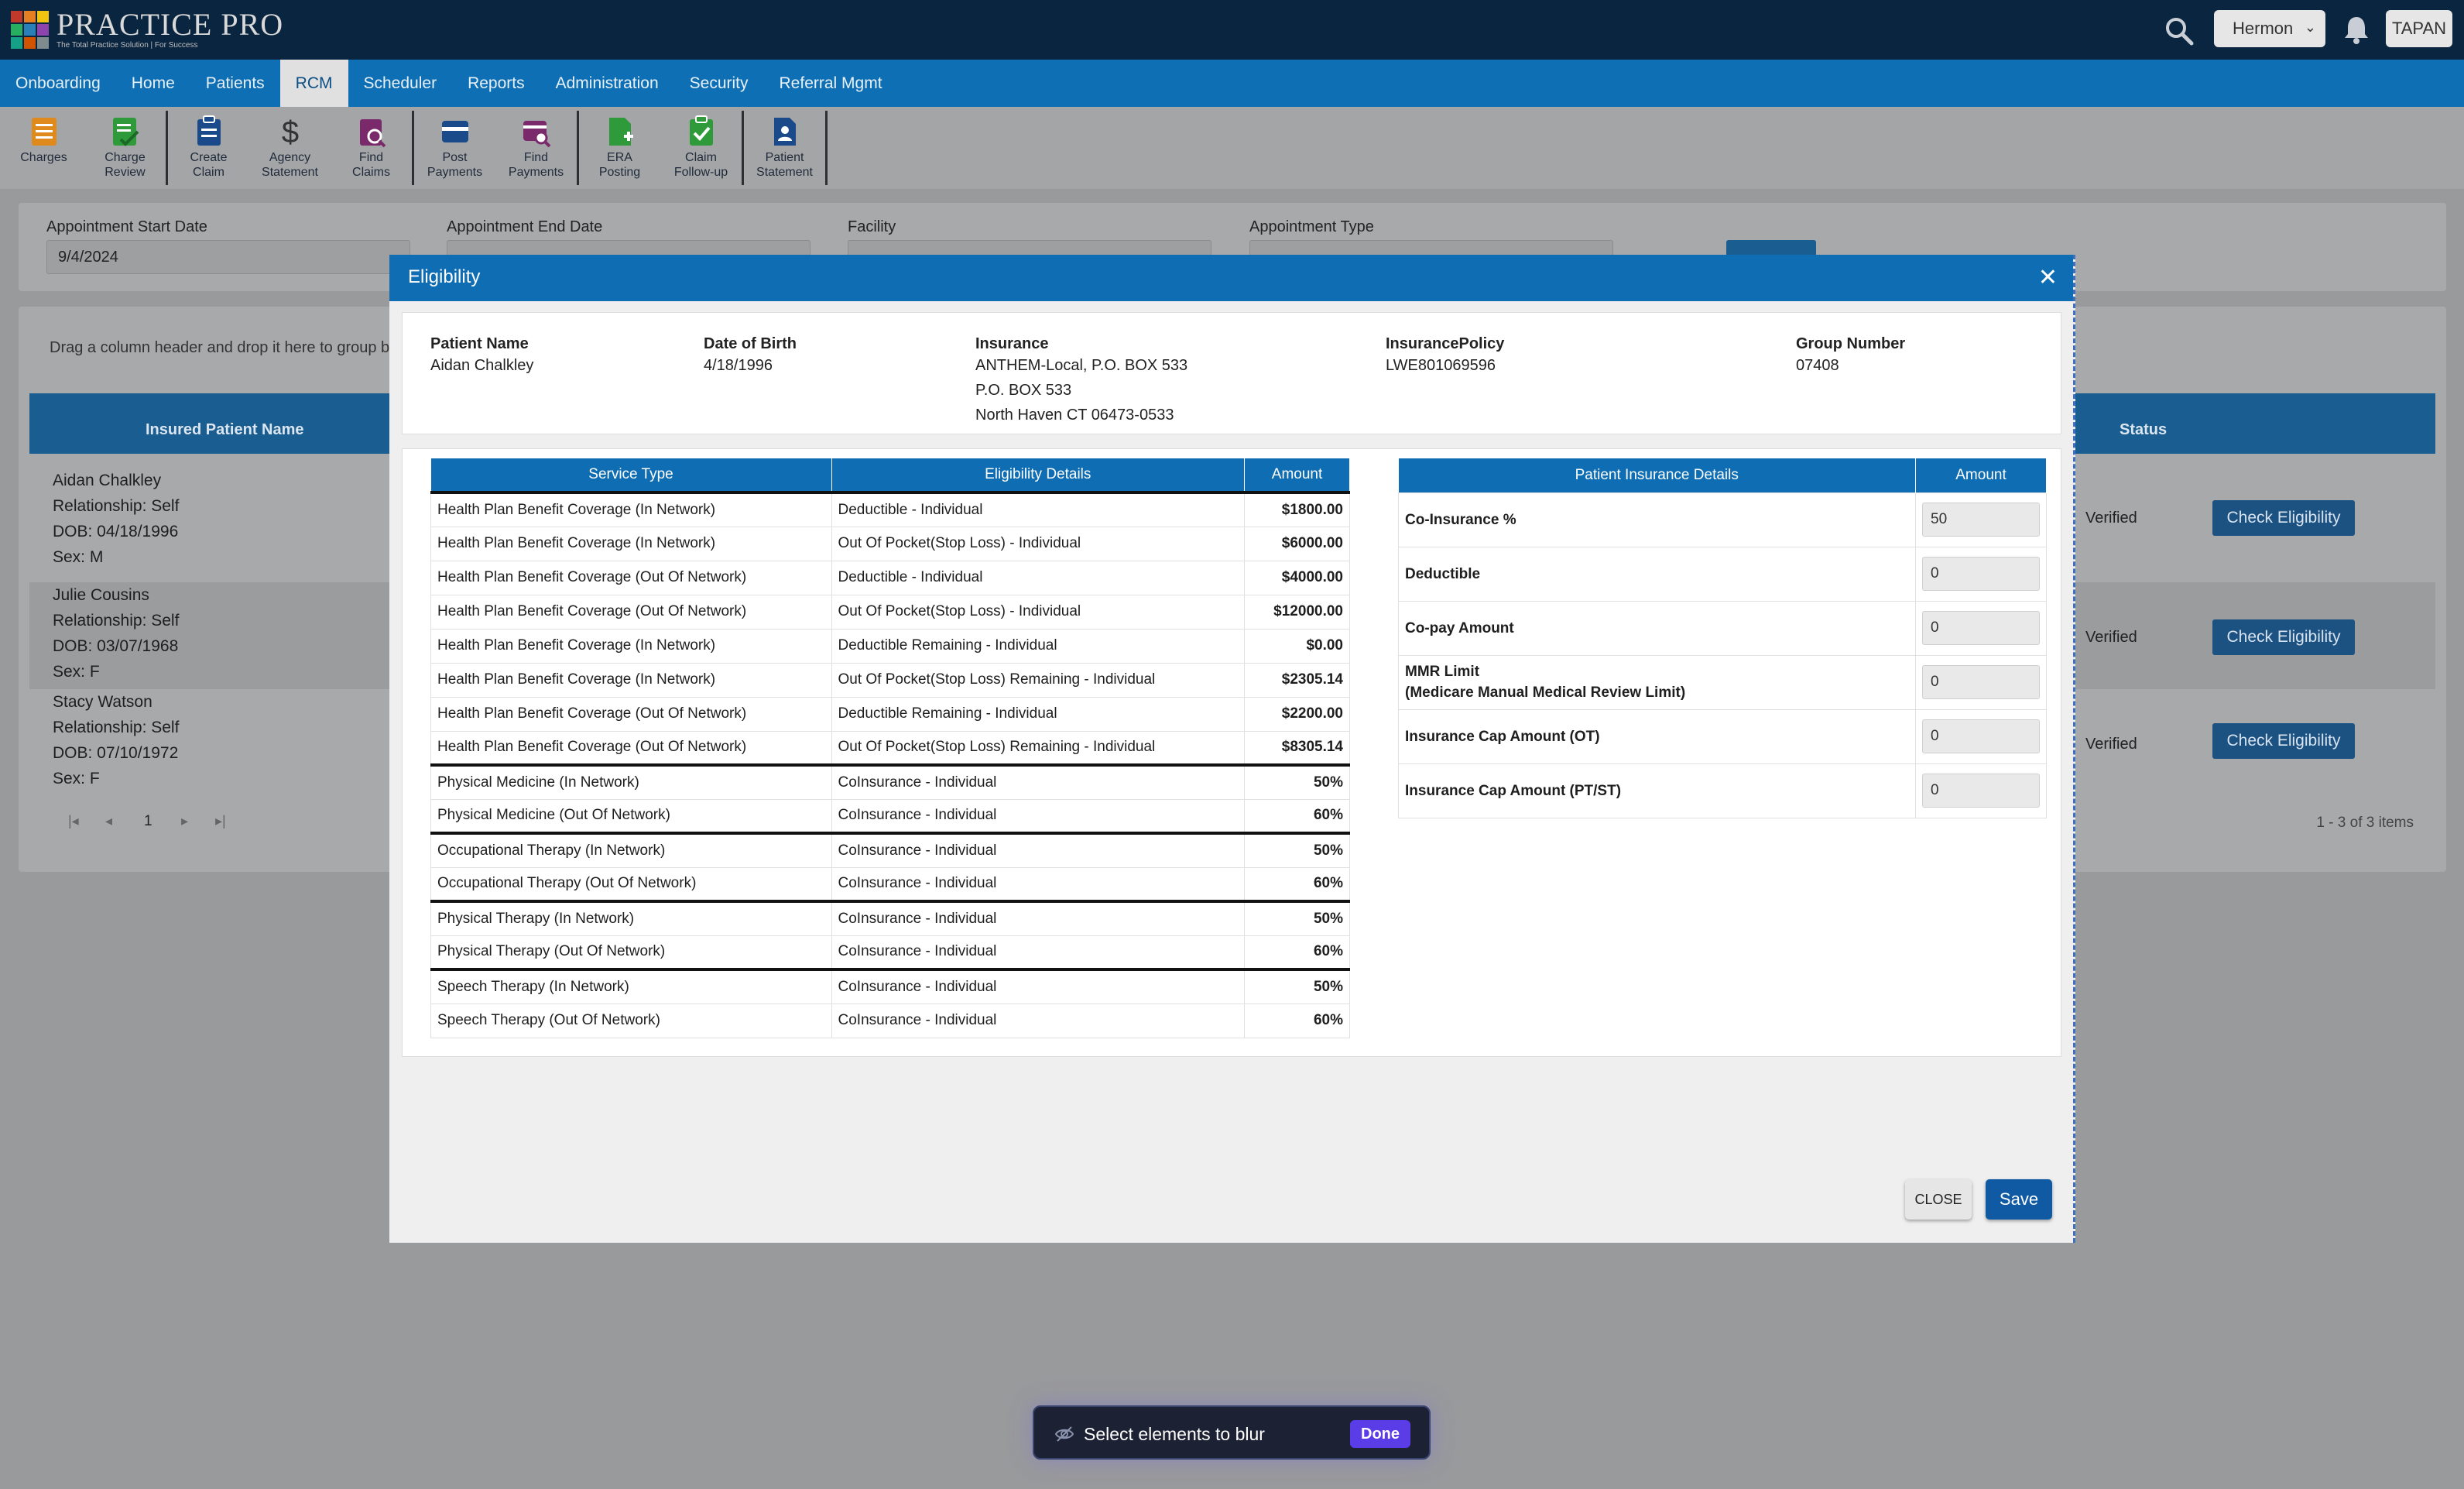  I want to click on first-page-icon: |◂, so click(74, 821).